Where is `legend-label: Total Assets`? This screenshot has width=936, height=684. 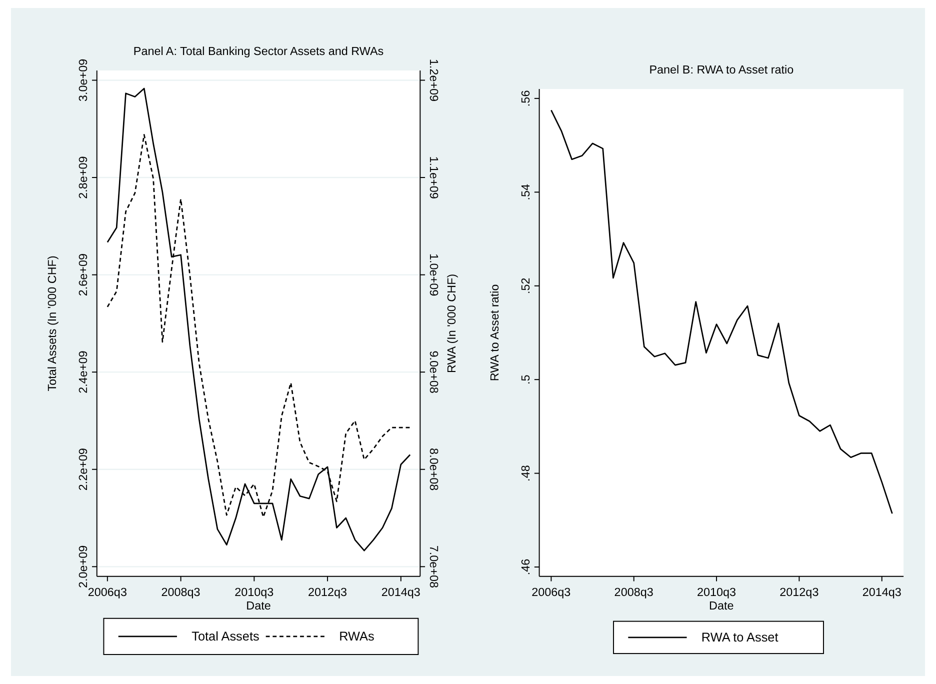 legend-label: Total Assets is located at coordinates (226, 636).